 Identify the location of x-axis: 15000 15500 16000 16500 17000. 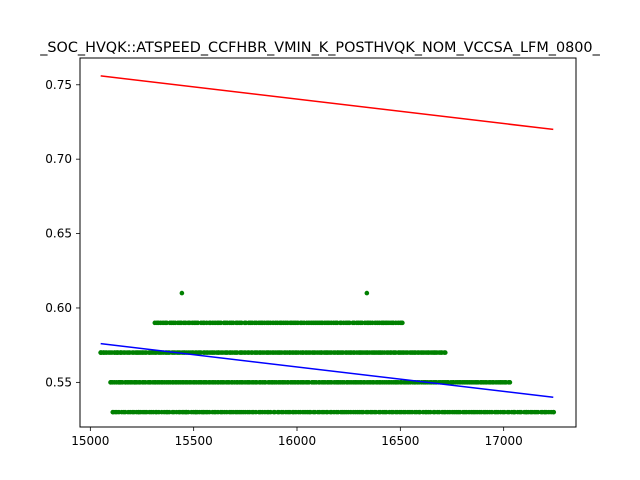
(297, 437).